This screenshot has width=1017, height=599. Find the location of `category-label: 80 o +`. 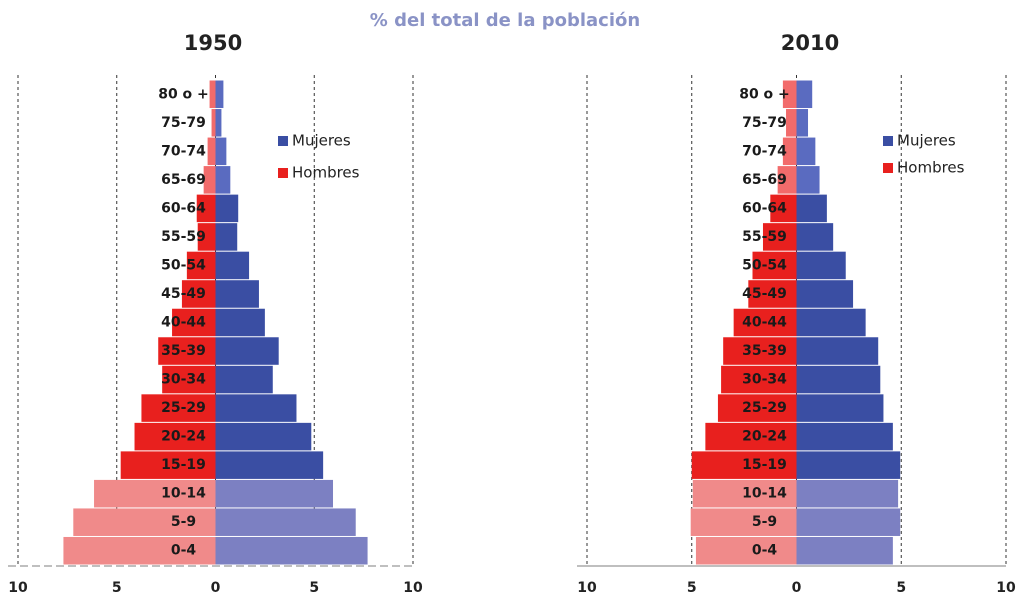

category-label: 80 o + is located at coordinates (764, 94).